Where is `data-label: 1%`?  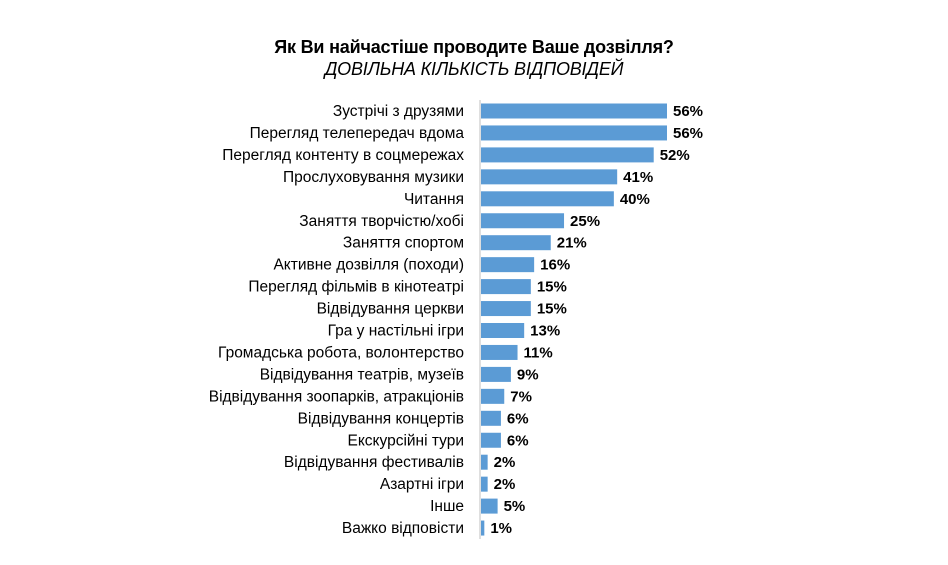
data-label: 1% is located at coordinates (501, 528).